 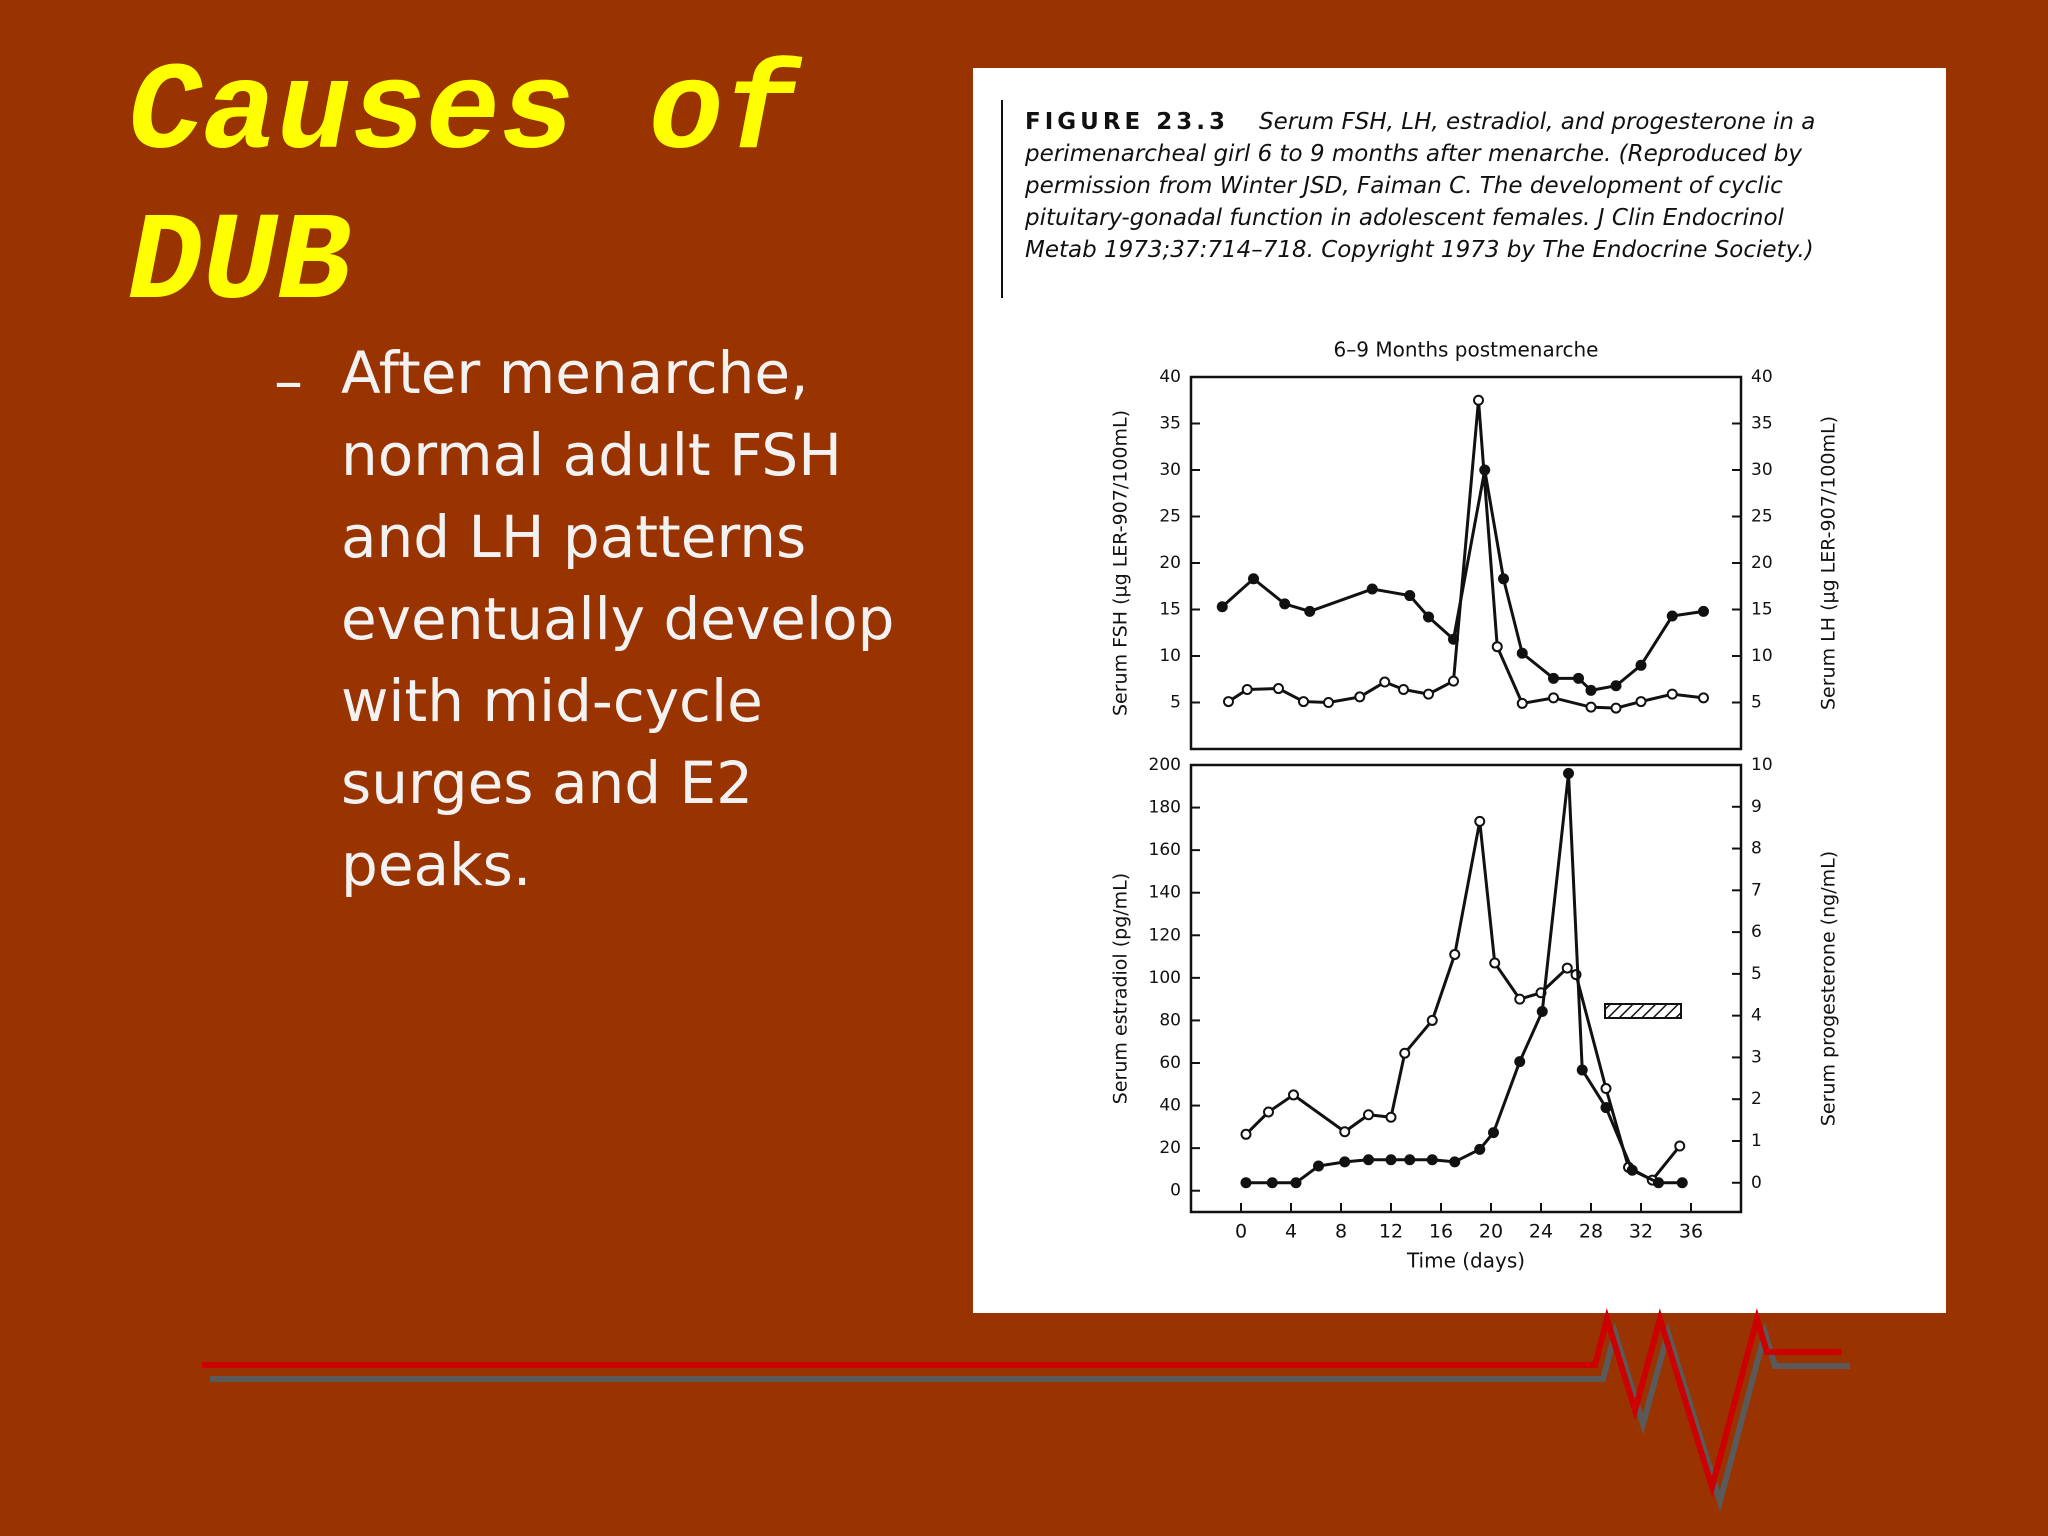 I want to click on y2-tick-label: 15, so click(x=1762, y=610).